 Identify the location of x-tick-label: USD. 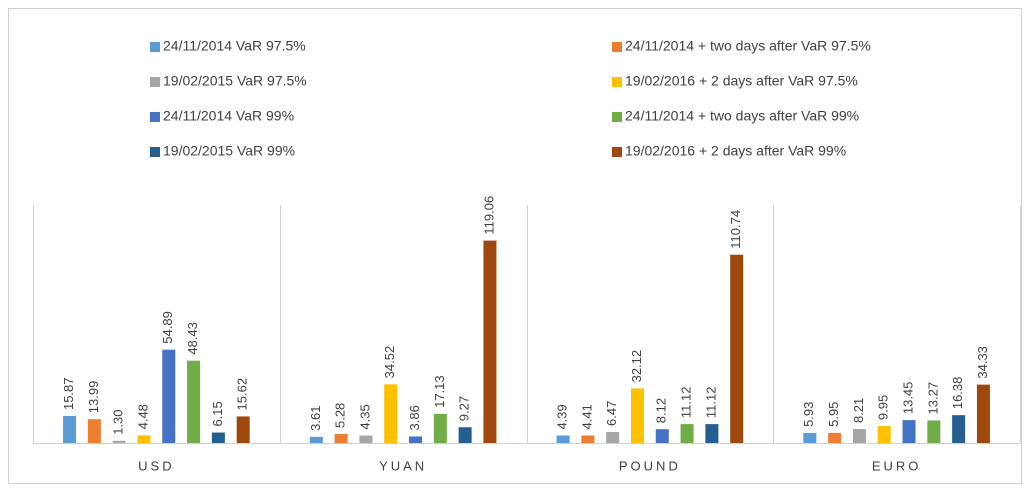
(156, 465).